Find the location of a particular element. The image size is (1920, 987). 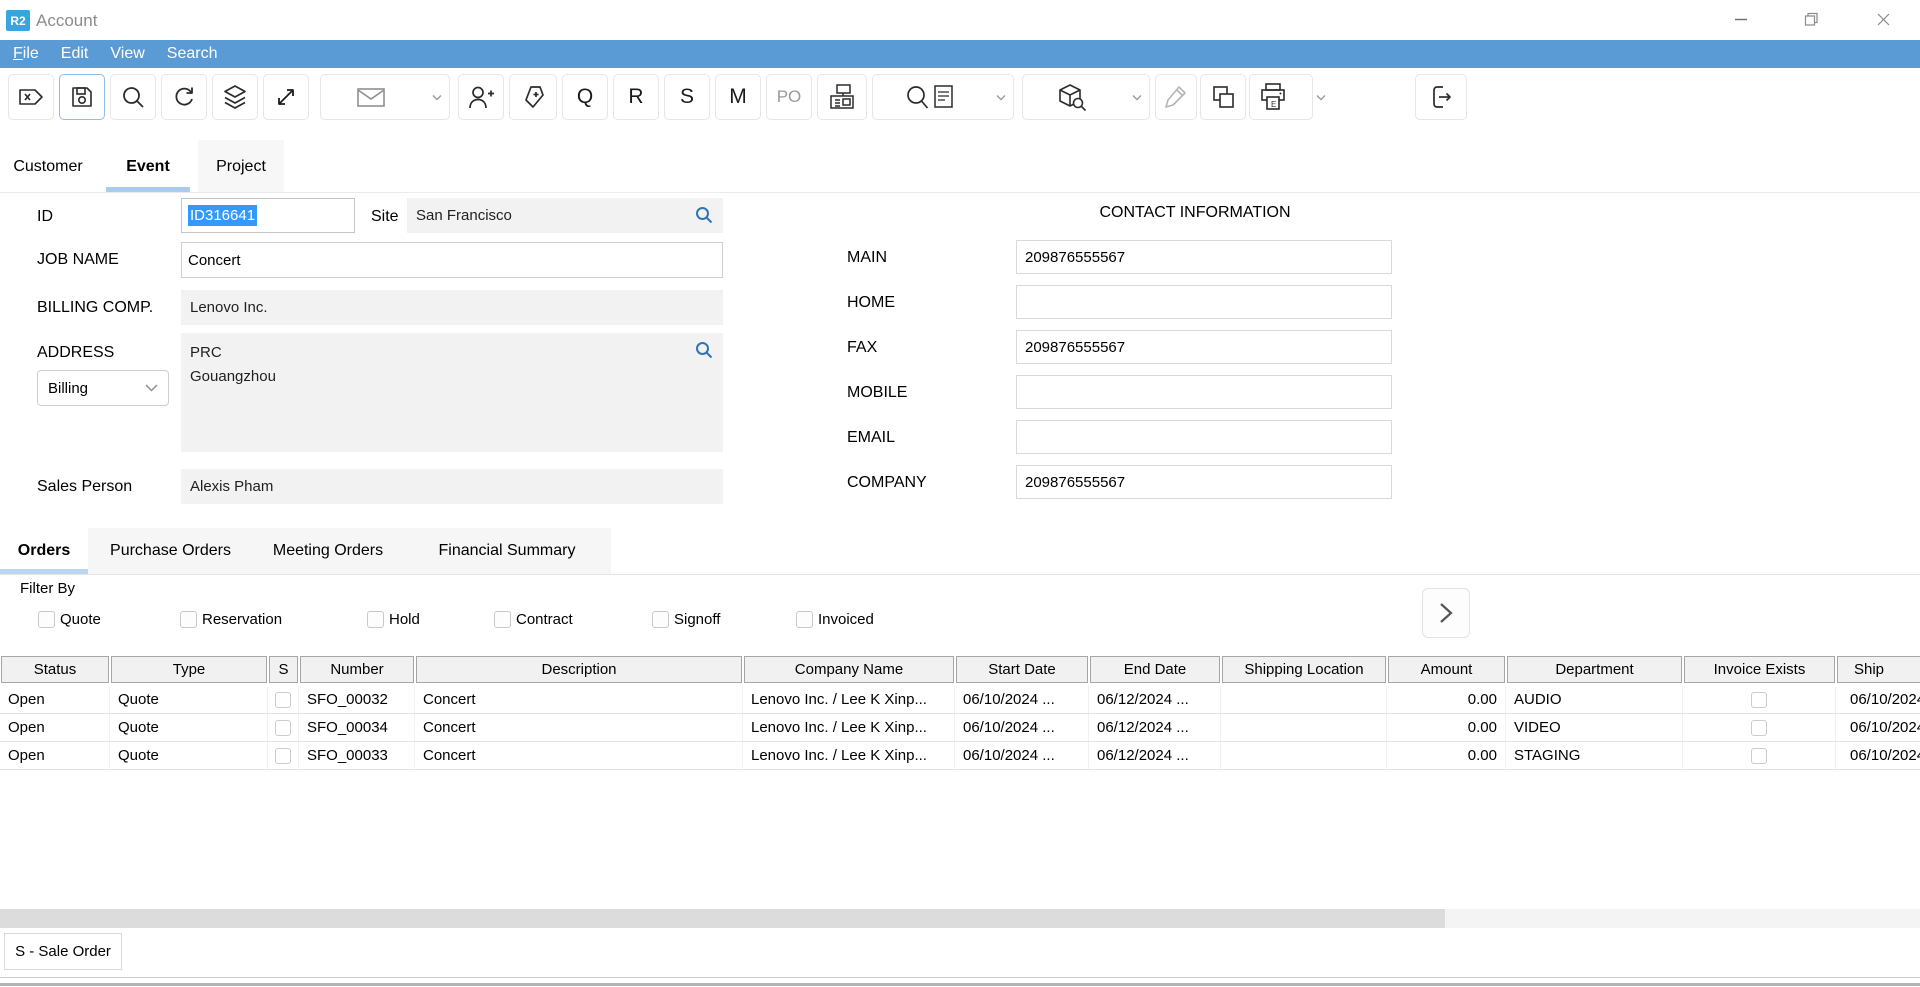

filter-contract: Contract is located at coordinates (533, 619).